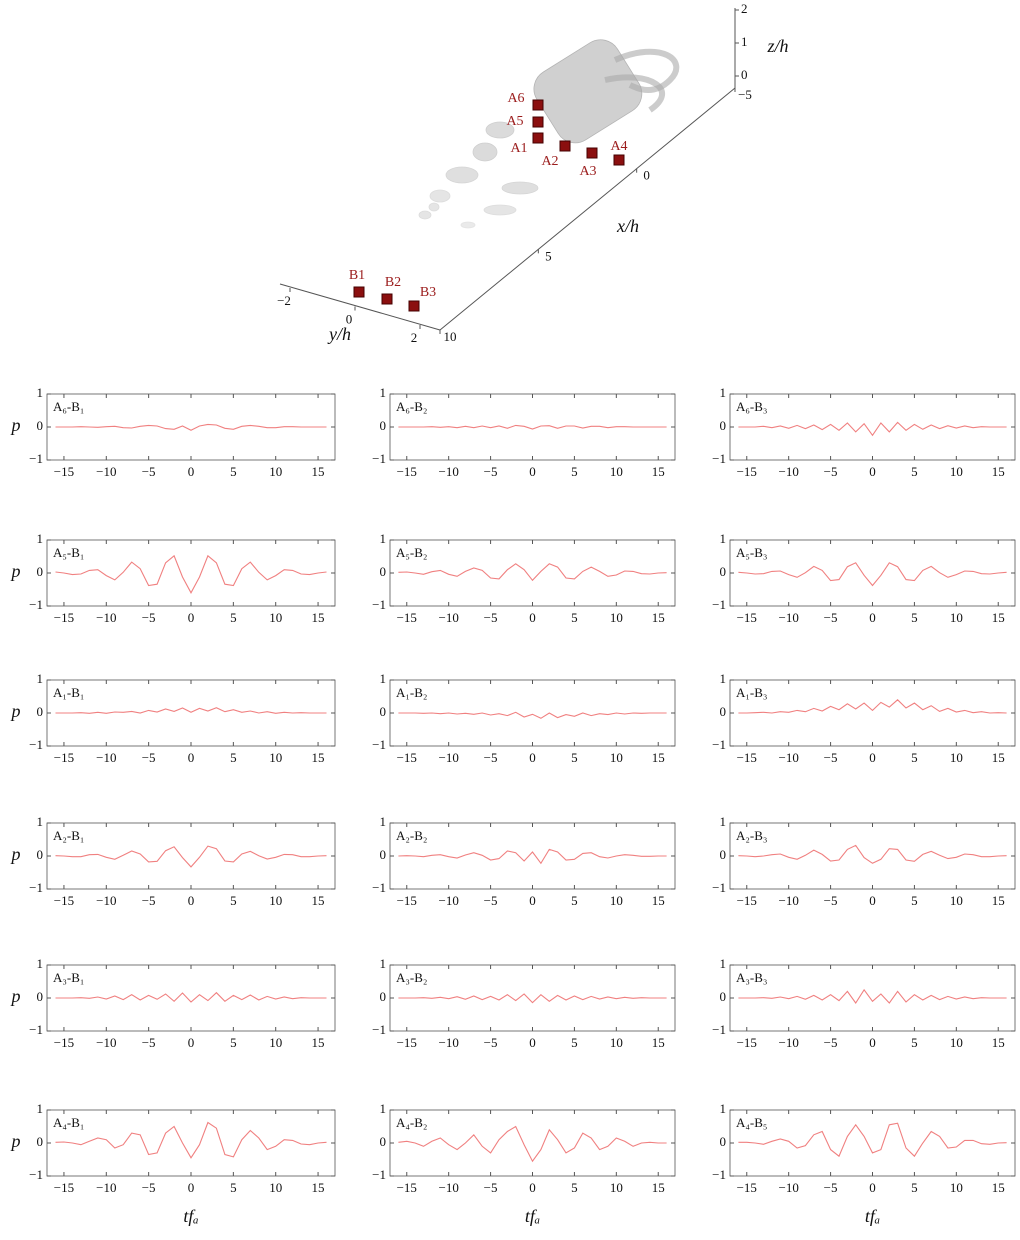 The image size is (1020, 1240). What do you see at coordinates (751, 406) in the screenshot?
I see `panel-label: A₆-B₃` at bounding box center [751, 406].